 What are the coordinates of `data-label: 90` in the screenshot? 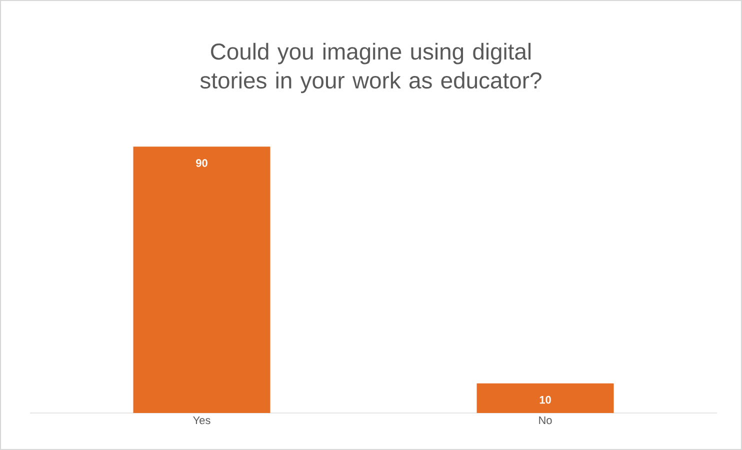 It's located at (202, 163).